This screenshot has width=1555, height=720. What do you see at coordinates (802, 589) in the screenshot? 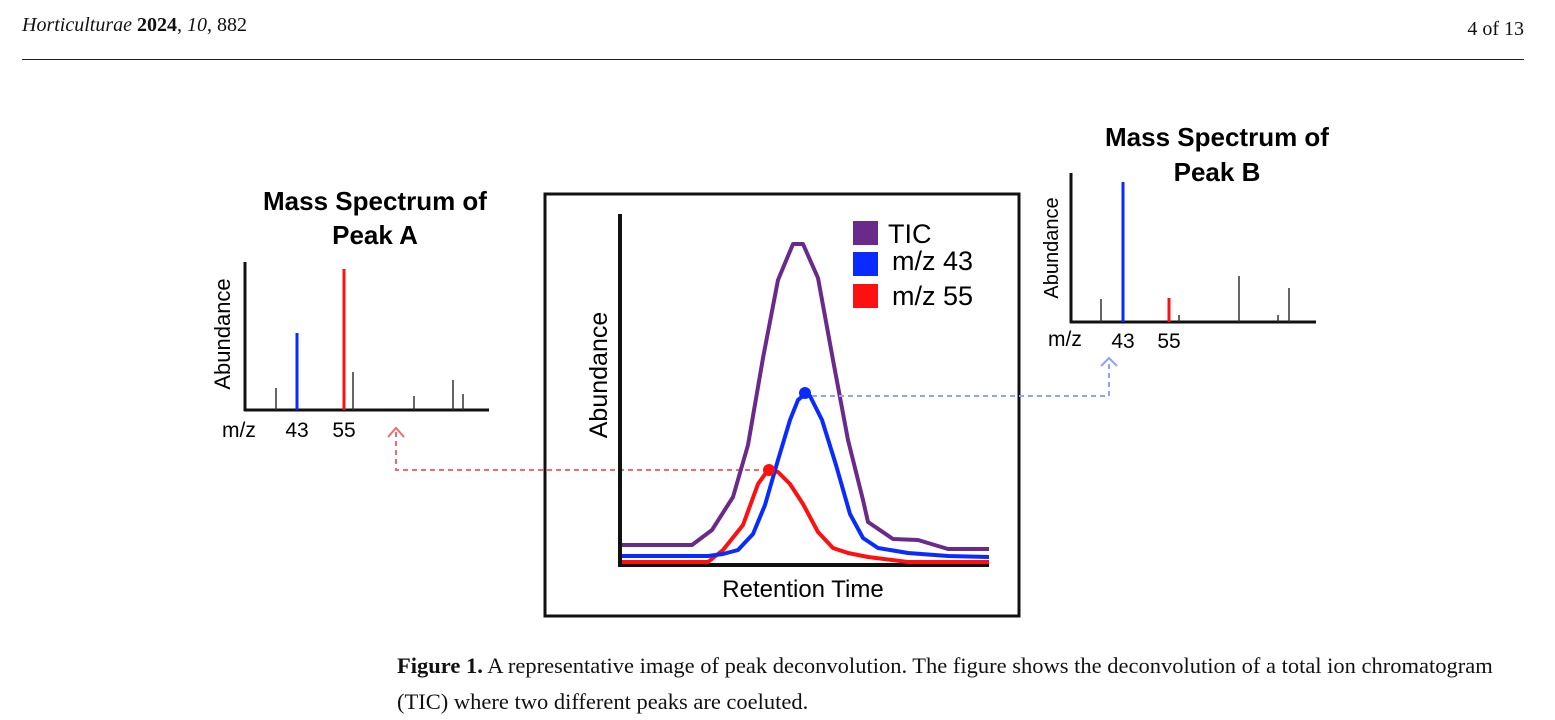
I see `chromatogram-xlabel: Retention Time` at bounding box center [802, 589].